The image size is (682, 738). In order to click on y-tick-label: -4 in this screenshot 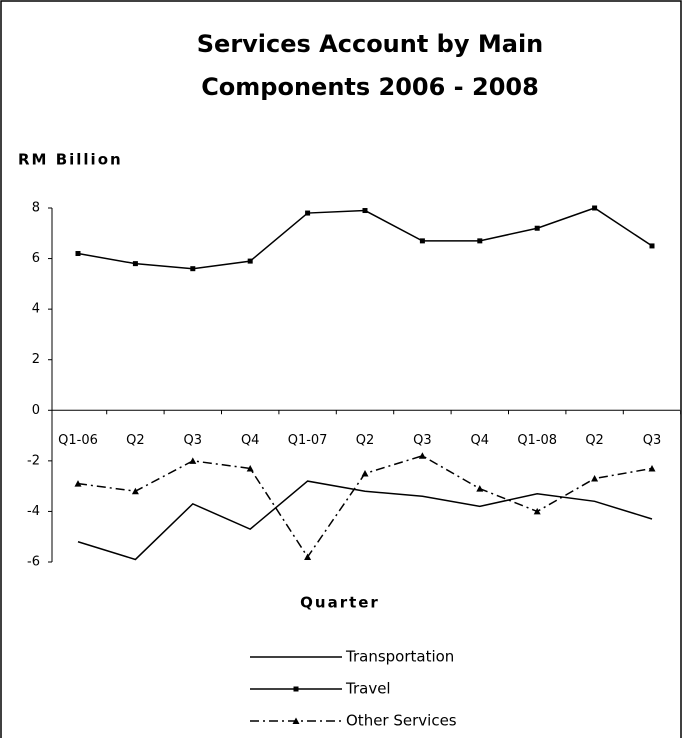, I will do `click(33, 511)`.